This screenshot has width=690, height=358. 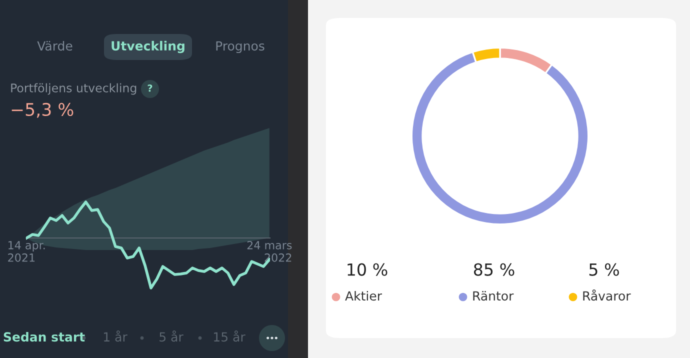 I want to click on chart-subtitle: −5,3 %, so click(x=43, y=110).